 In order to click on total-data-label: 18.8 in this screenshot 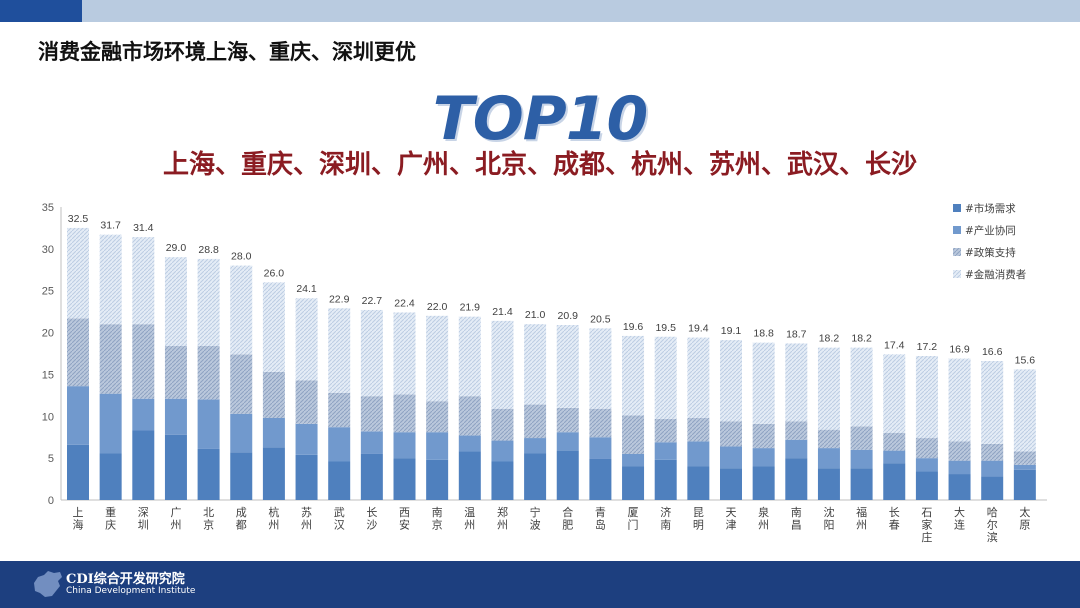, I will do `click(763, 334)`.